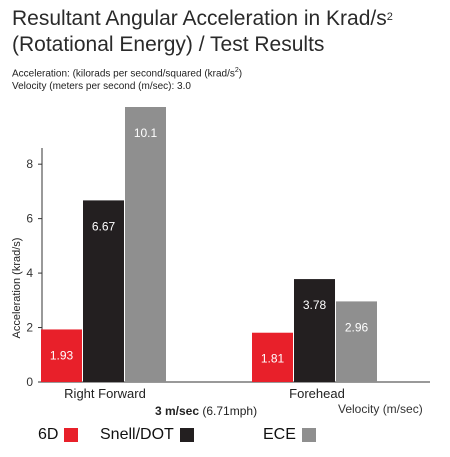 This screenshot has width=450, height=457. Describe the element at coordinates (229, 411) in the screenshot. I see `x-speed-note-rest: (6.71mph)` at that location.